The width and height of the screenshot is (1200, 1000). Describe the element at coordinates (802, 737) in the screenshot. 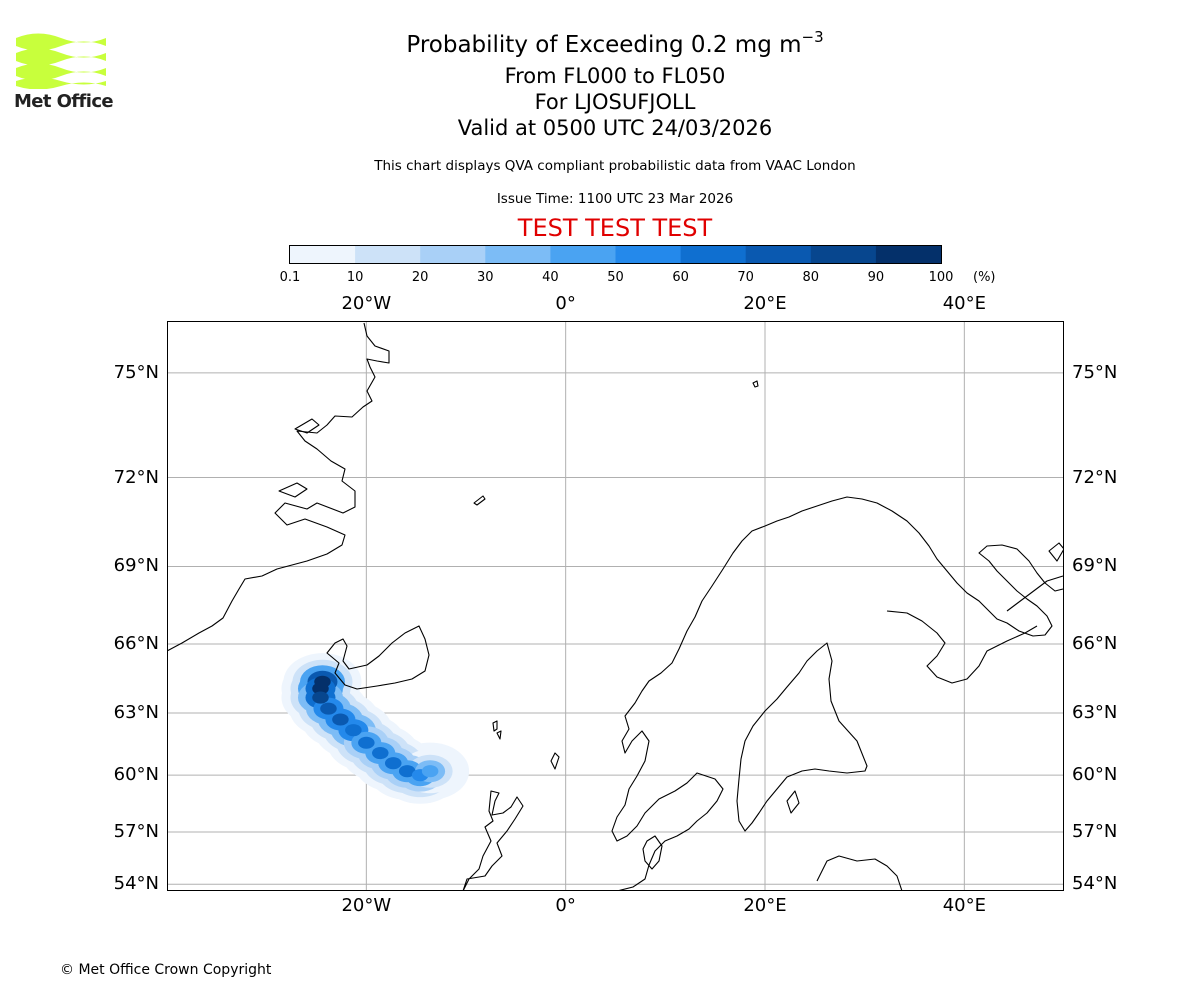

I see `coastline-gulf-of-bothnia` at that location.